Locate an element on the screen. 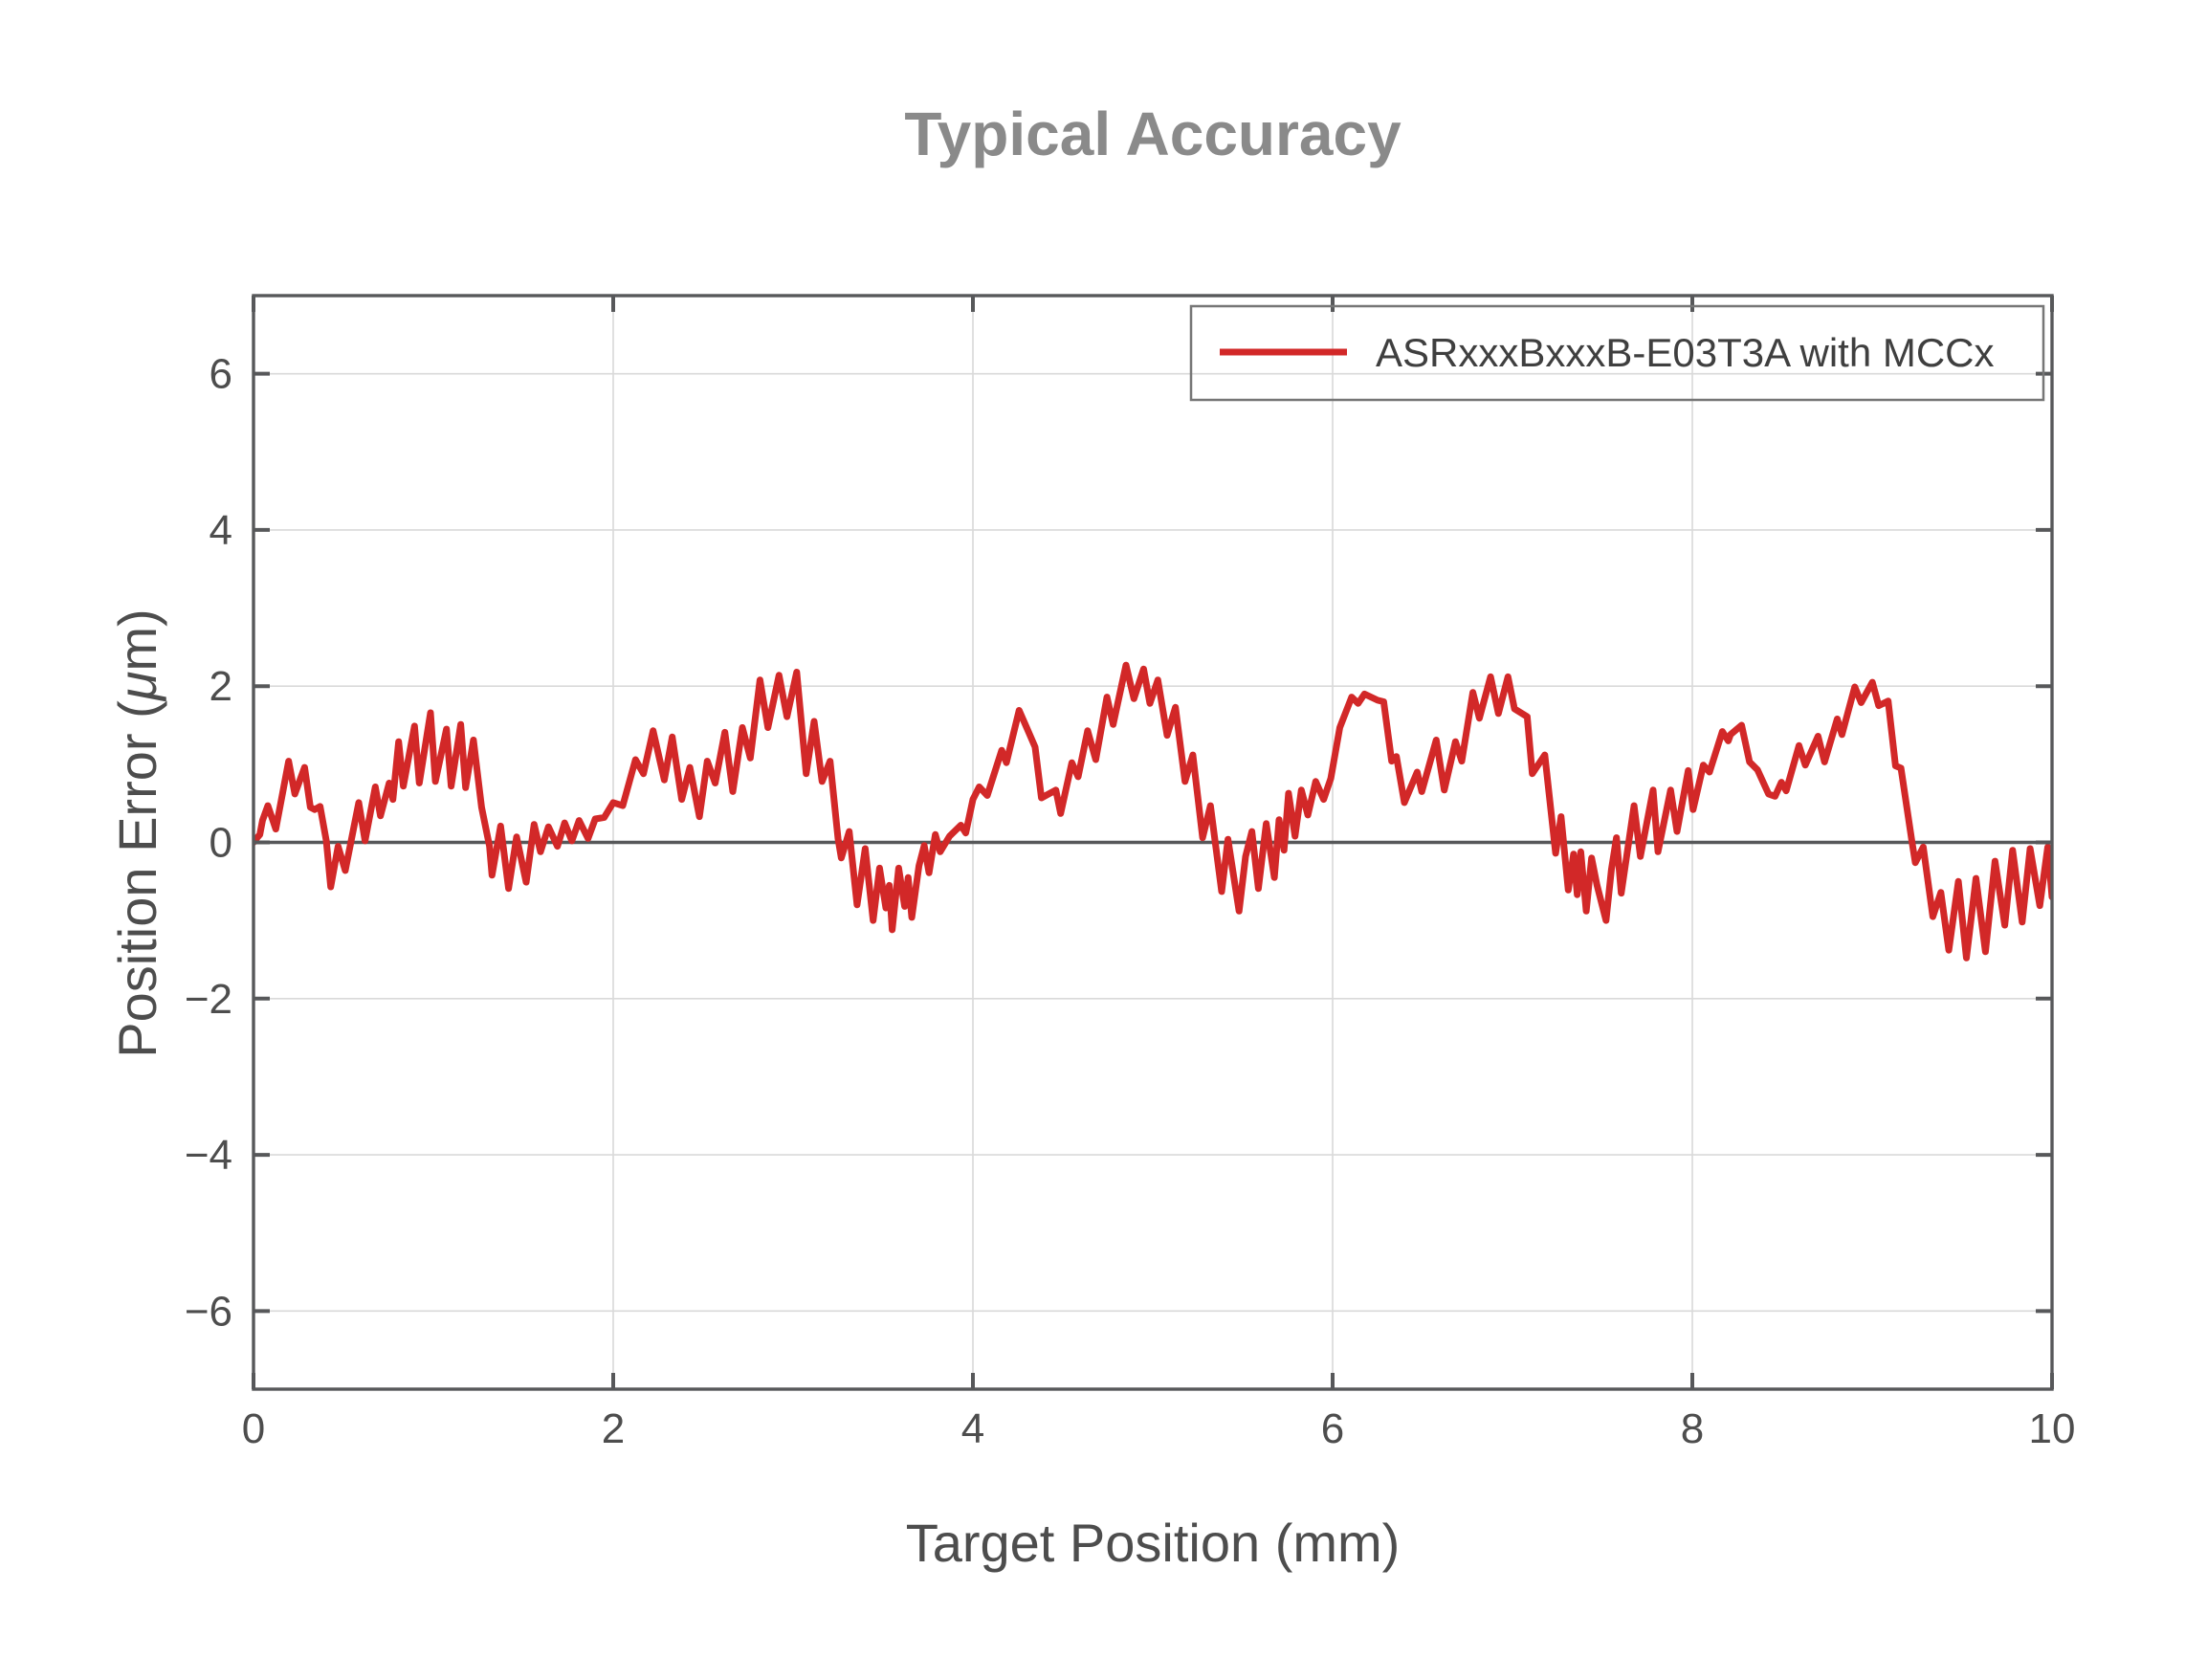 The height and width of the screenshot is (1680, 2185). legend-border is located at coordinates (1617, 353).